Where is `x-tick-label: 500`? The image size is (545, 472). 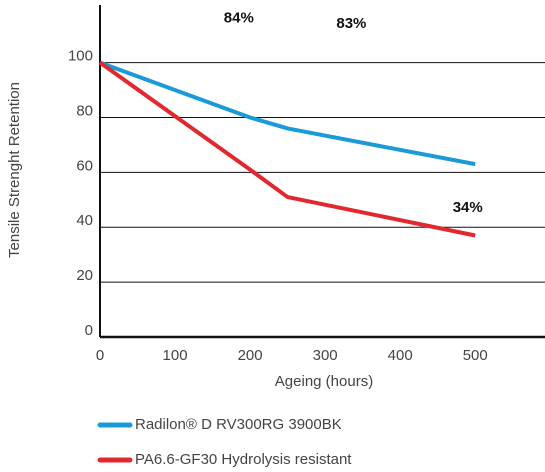
x-tick-label: 500 is located at coordinates (475, 355).